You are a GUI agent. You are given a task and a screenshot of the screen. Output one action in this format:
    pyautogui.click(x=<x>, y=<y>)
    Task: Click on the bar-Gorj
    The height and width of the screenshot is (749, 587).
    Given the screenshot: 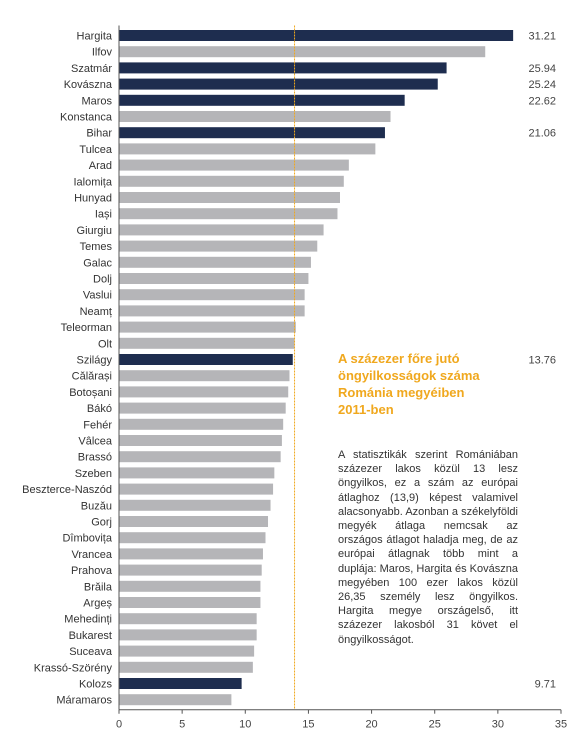 What is the action you would take?
    pyautogui.click(x=194, y=521)
    